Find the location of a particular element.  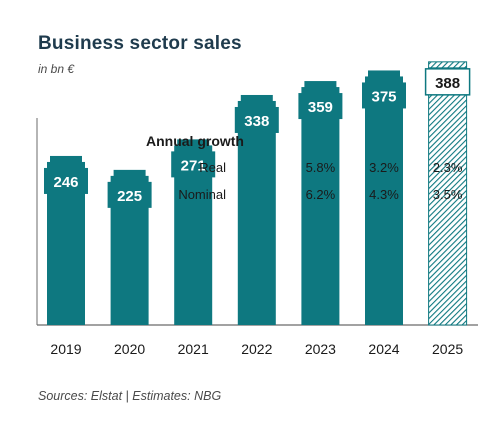

x-tick-label-2025: 2025 is located at coordinates (447, 349).